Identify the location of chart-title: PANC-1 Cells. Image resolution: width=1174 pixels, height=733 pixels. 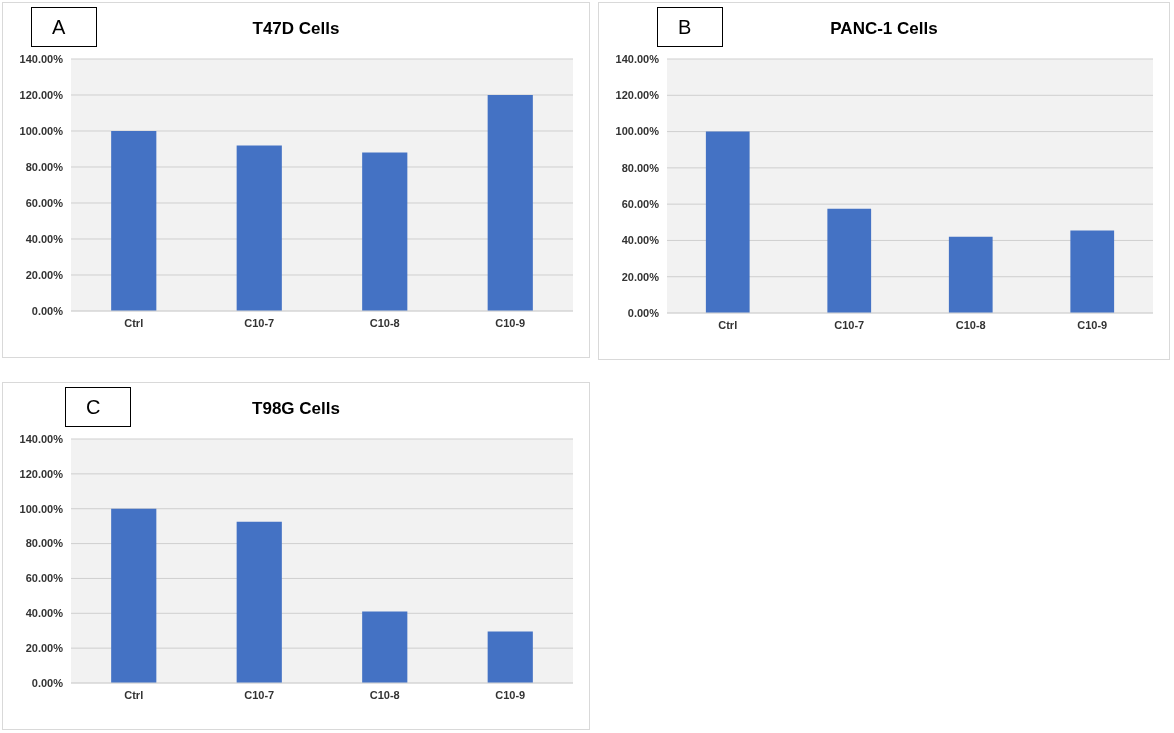
(884, 28).